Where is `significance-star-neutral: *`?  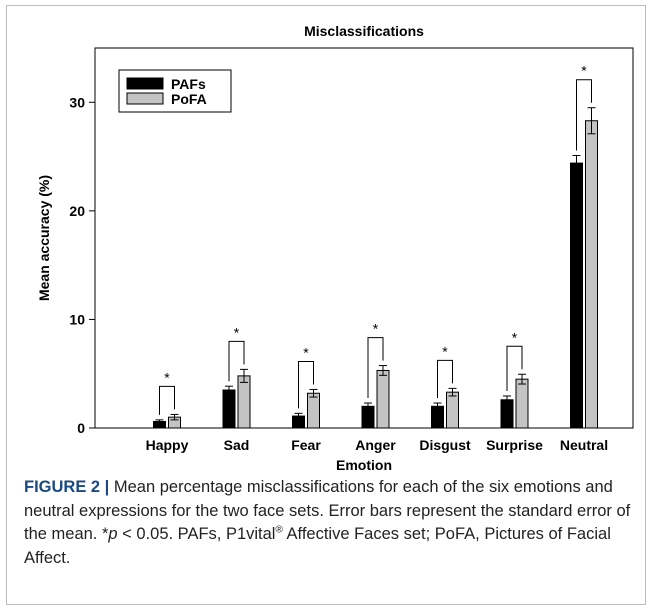 significance-star-neutral: * is located at coordinates (584, 71).